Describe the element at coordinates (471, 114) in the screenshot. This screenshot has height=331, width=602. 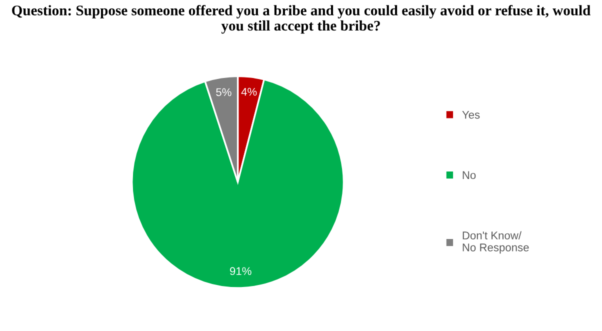
I see `legend-label: Yes` at that location.